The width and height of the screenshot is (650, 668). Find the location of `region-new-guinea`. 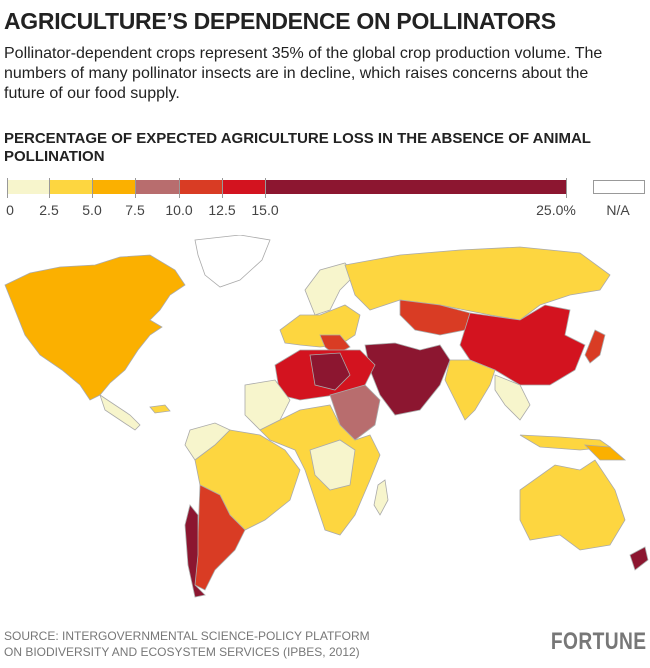

region-new-guinea is located at coordinates (605, 452).